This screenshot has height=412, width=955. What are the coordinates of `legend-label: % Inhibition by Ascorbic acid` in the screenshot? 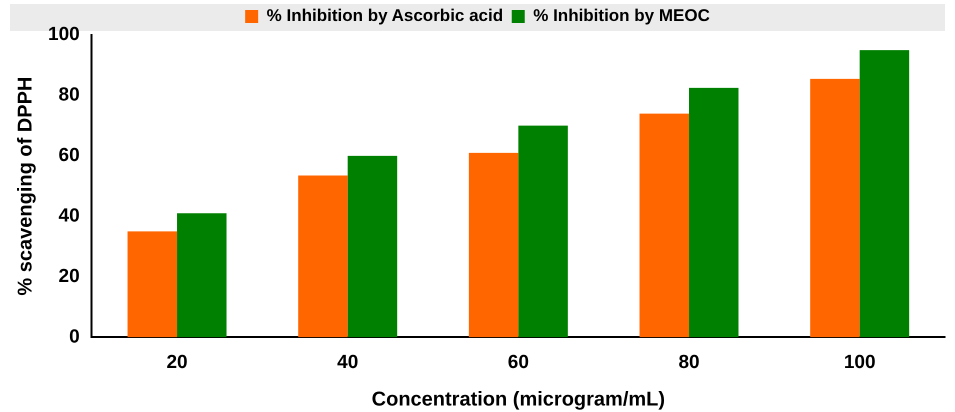 It's located at (385, 16).